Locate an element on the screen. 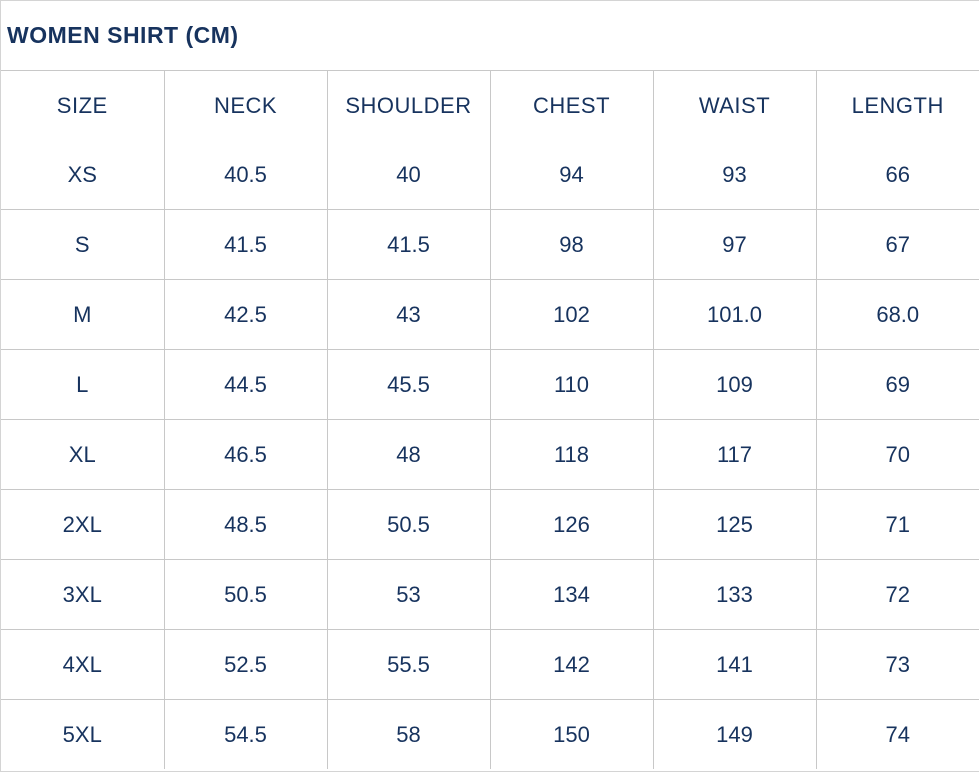 The width and height of the screenshot is (979, 772). cell-neck: 40.5 is located at coordinates (246, 175).